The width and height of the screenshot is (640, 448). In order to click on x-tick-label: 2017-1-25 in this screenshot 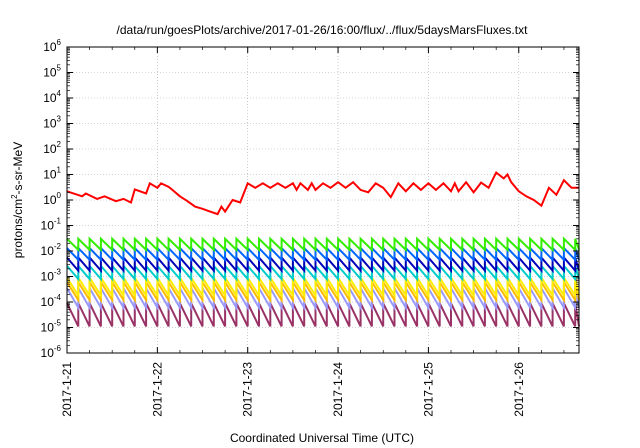, I will do `click(428, 389)`.